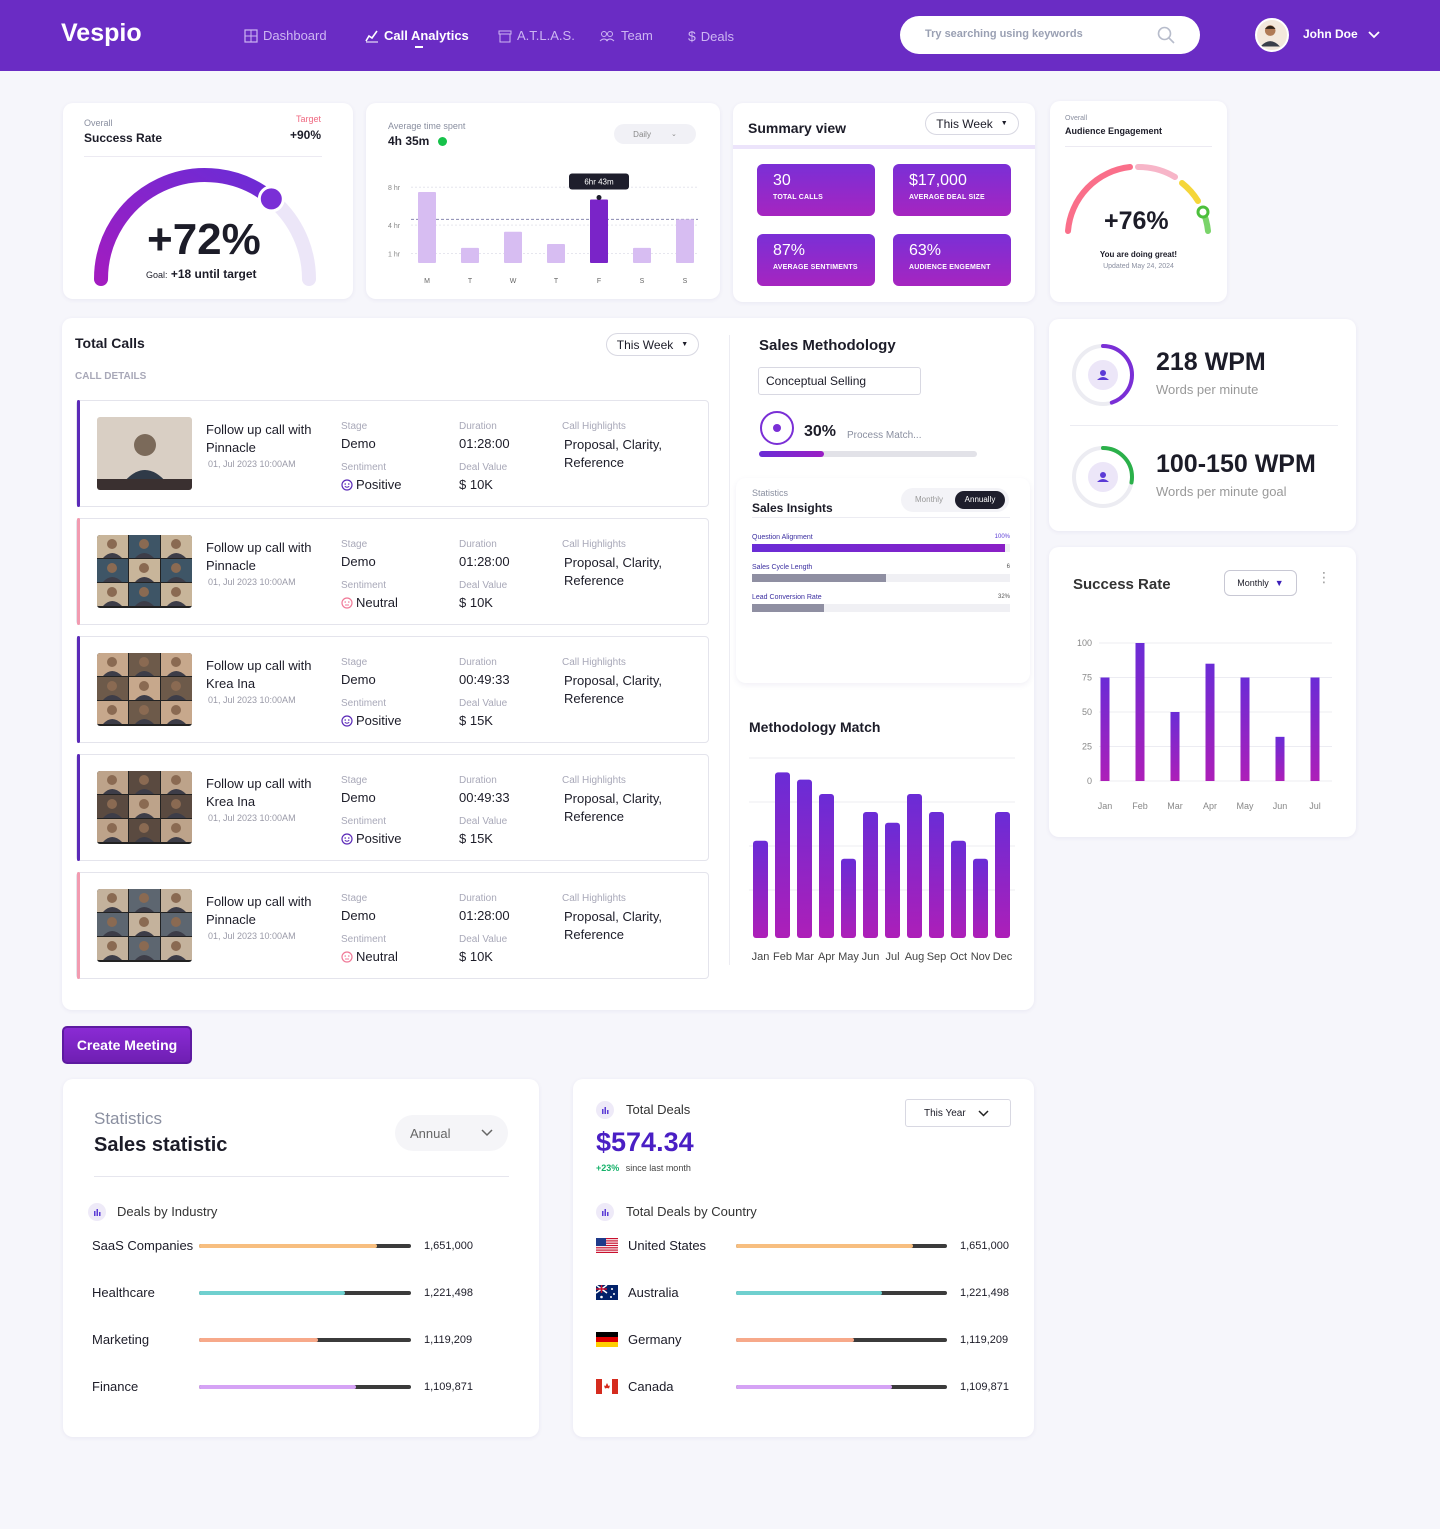 Image resolution: width=1440 pixels, height=1529 pixels. What do you see at coordinates (984, 1340) in the screenshot?
I see `country-value: 1,119,209` at bounding box center [984, 1340].